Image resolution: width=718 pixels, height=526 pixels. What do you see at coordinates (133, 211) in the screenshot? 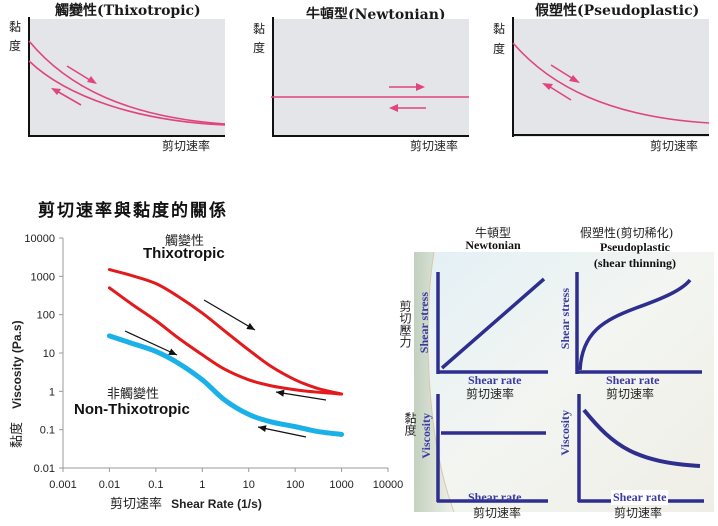
I see `section-title: 剪切速率與黏度的關係` at bounding box center [133, 211].